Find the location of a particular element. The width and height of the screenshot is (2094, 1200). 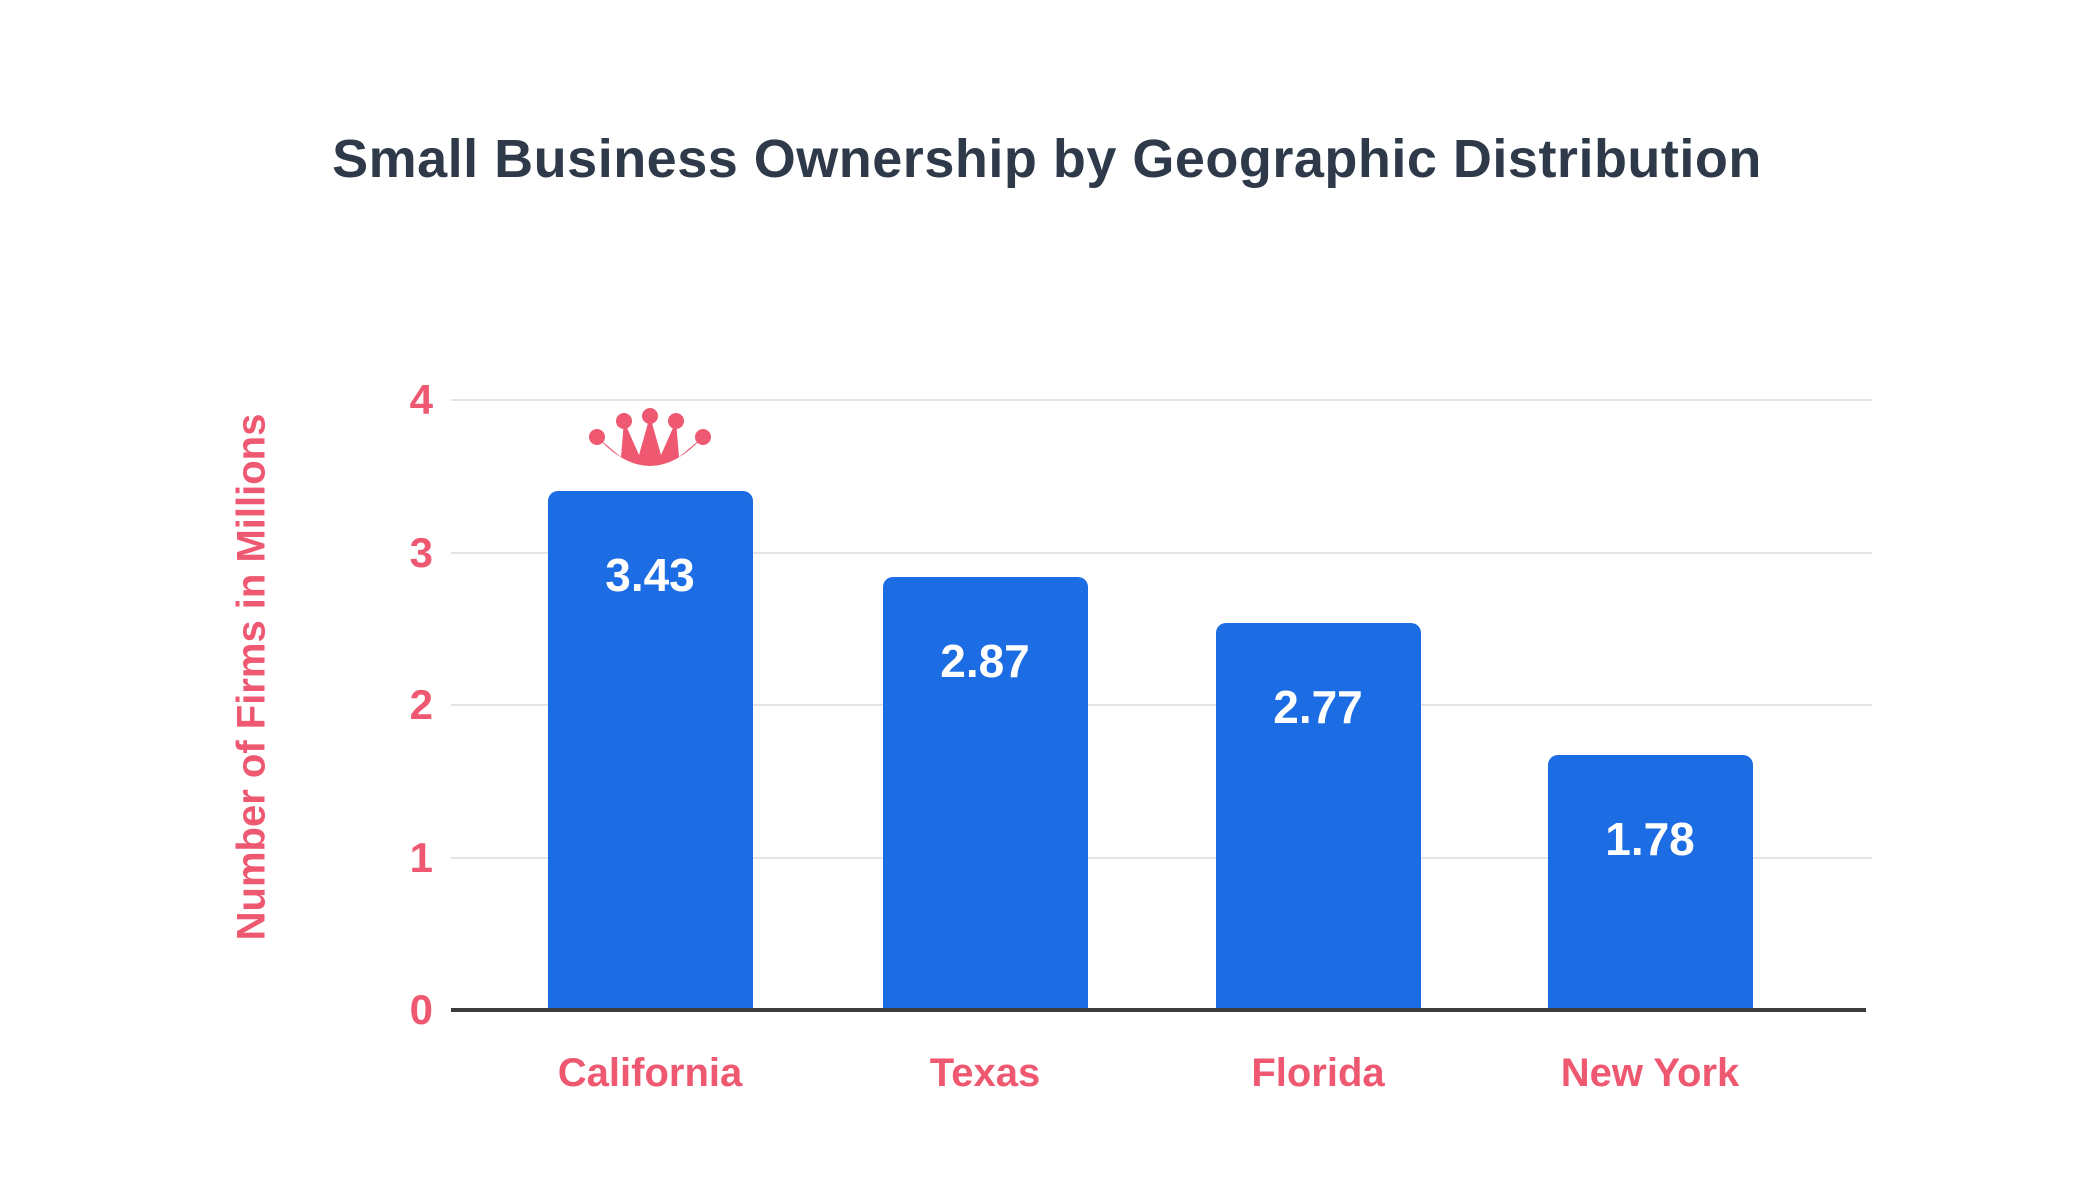

bar-value-label: 1.78 is located at coordinates (1650, 839).